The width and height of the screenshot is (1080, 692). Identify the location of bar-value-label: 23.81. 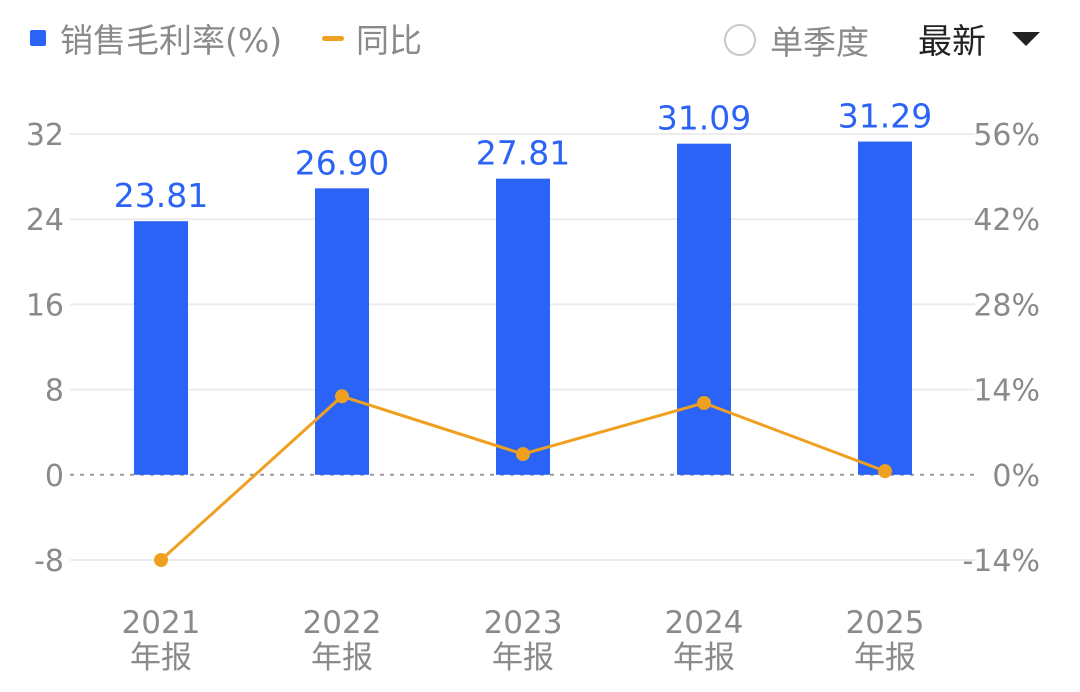
(161, 195).